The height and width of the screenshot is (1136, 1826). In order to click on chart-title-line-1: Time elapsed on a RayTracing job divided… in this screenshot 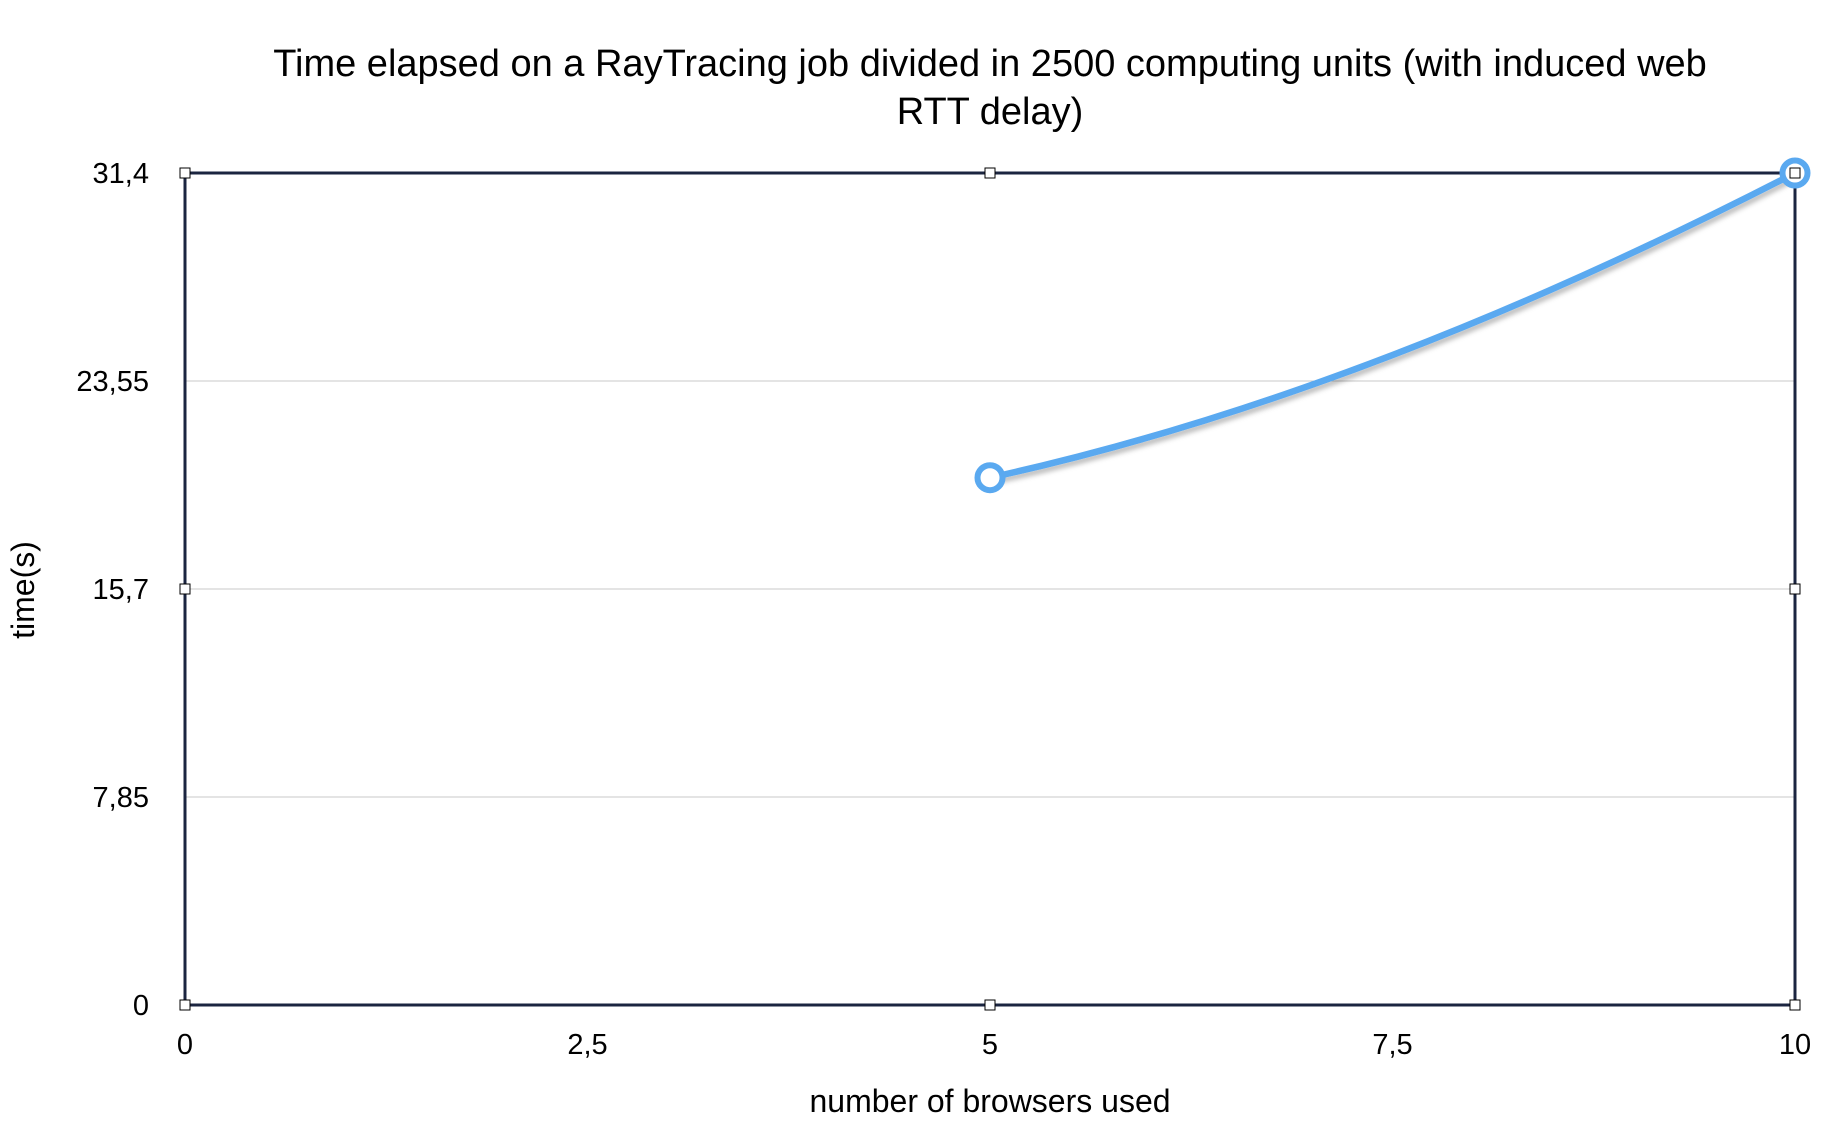, I will do `click(990, 64)`.